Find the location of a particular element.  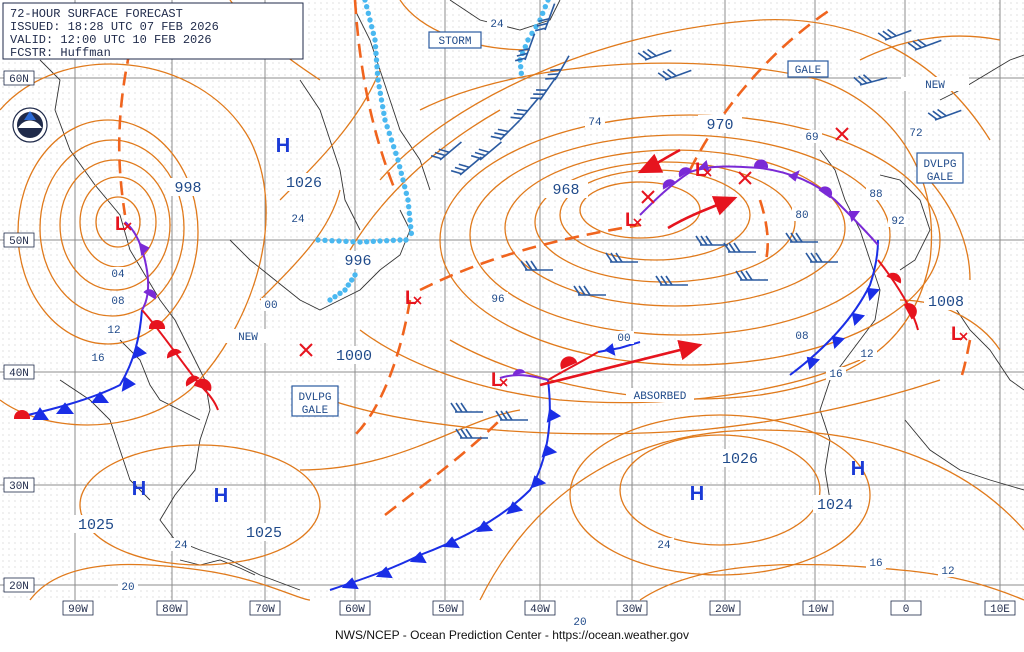

lon-label: 40W is located at coordinates (540, 610).